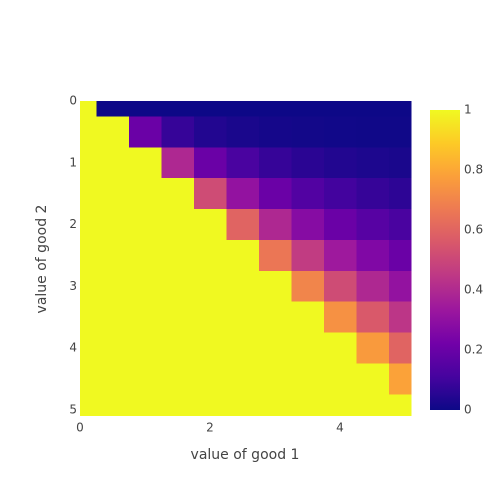 This screenshot has height=500, width=500. I want to click on colorbar-tick-label: 0.6, so click(473, 230).